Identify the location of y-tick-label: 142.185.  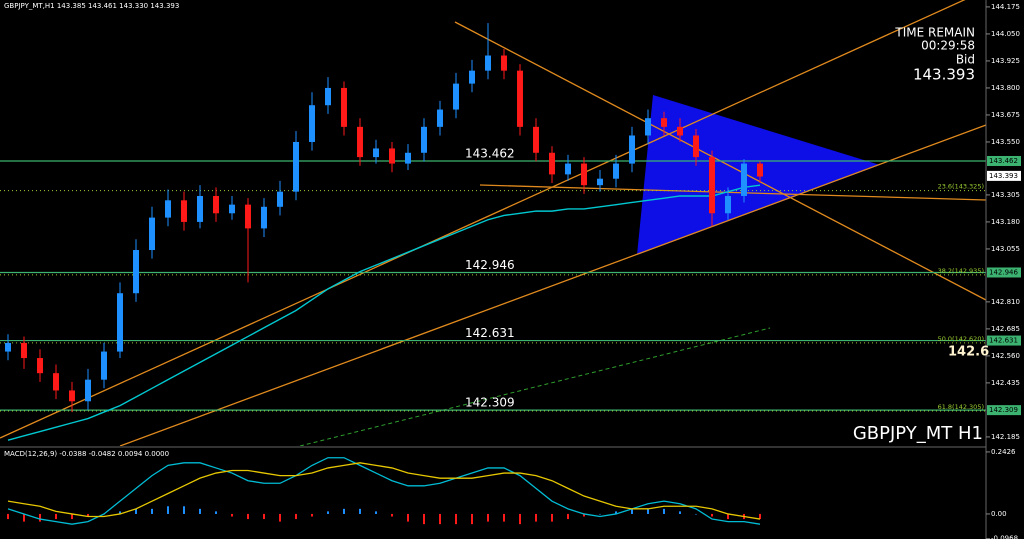
(1005, 437).